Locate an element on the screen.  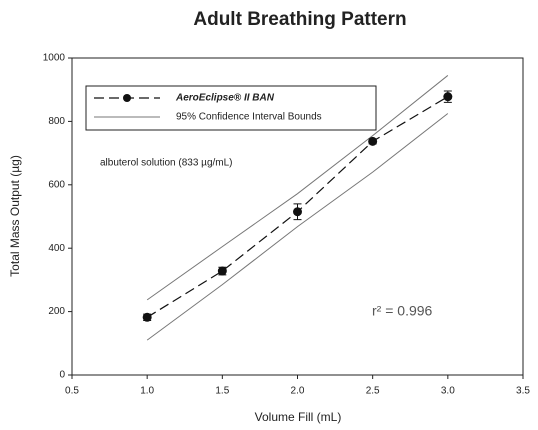
x-tick-label: 1.5 is located at coordinates (222, 391).